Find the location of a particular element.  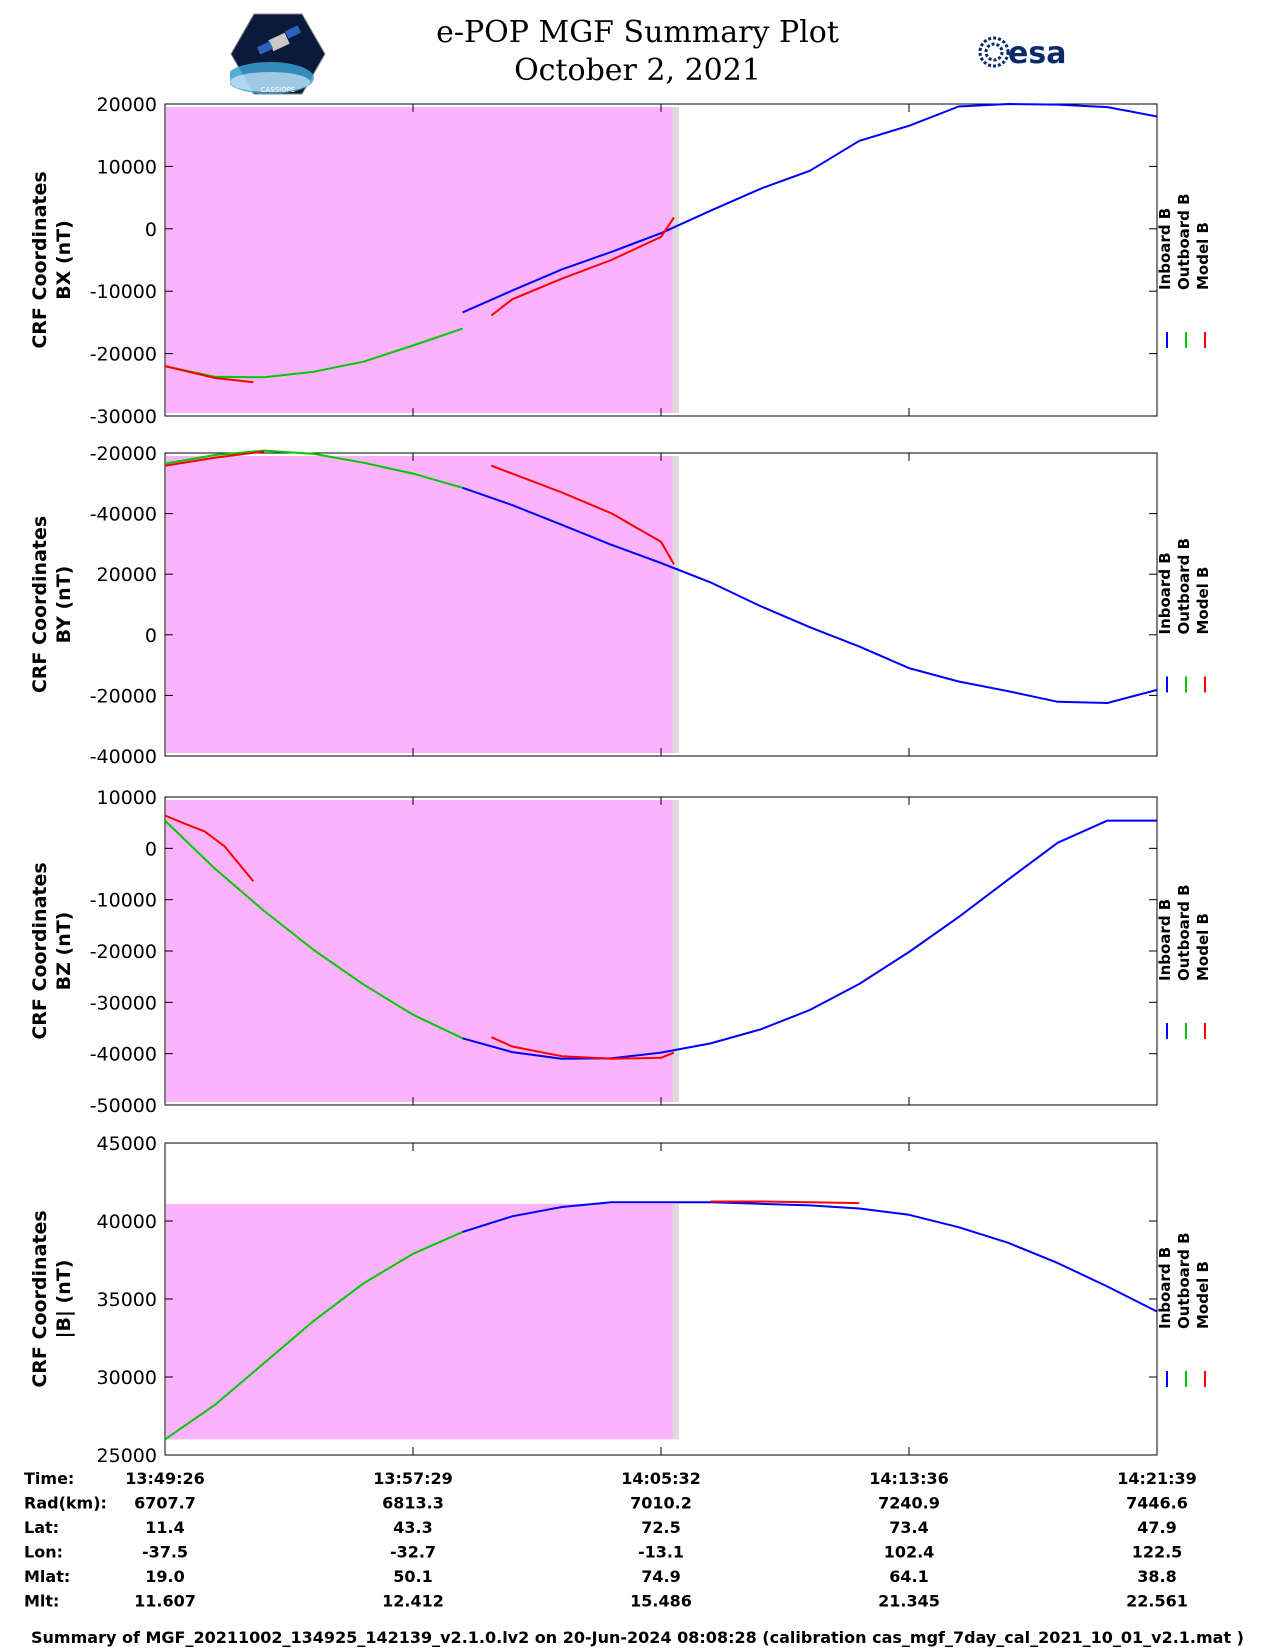

info-cell: 21.345 is located at coordinates (909, 1601).